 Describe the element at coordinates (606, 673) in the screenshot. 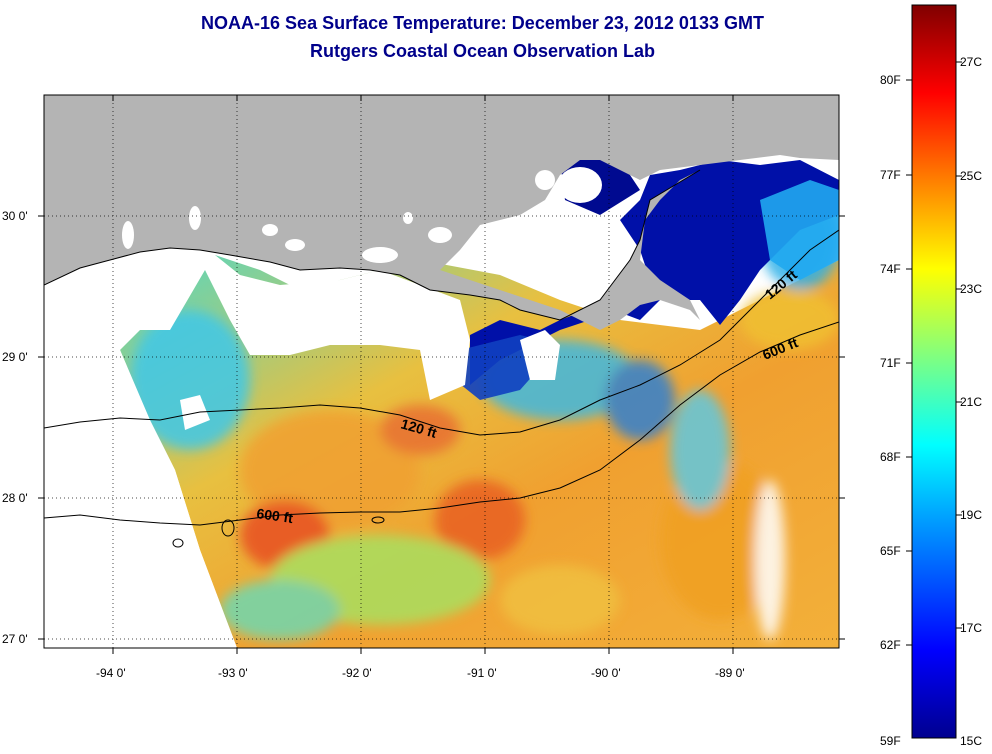

I see `lon-label: -90 0'` at that location.